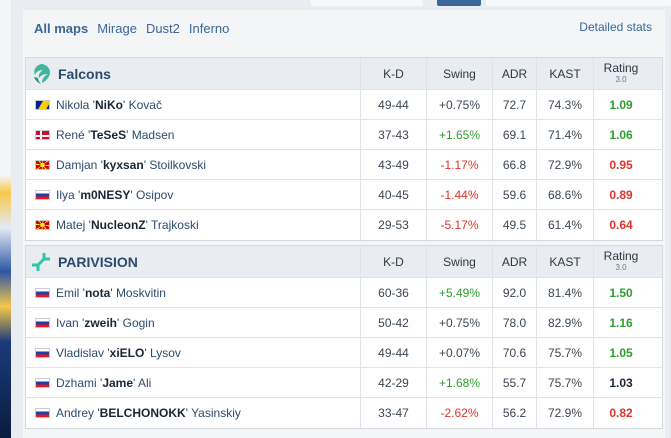 Image resolution: width=671 pixels, height=438 pixels. Describe the element at coordinates (459, 134) in the screenshot. I see `player-swing: +1.65%` at that location.